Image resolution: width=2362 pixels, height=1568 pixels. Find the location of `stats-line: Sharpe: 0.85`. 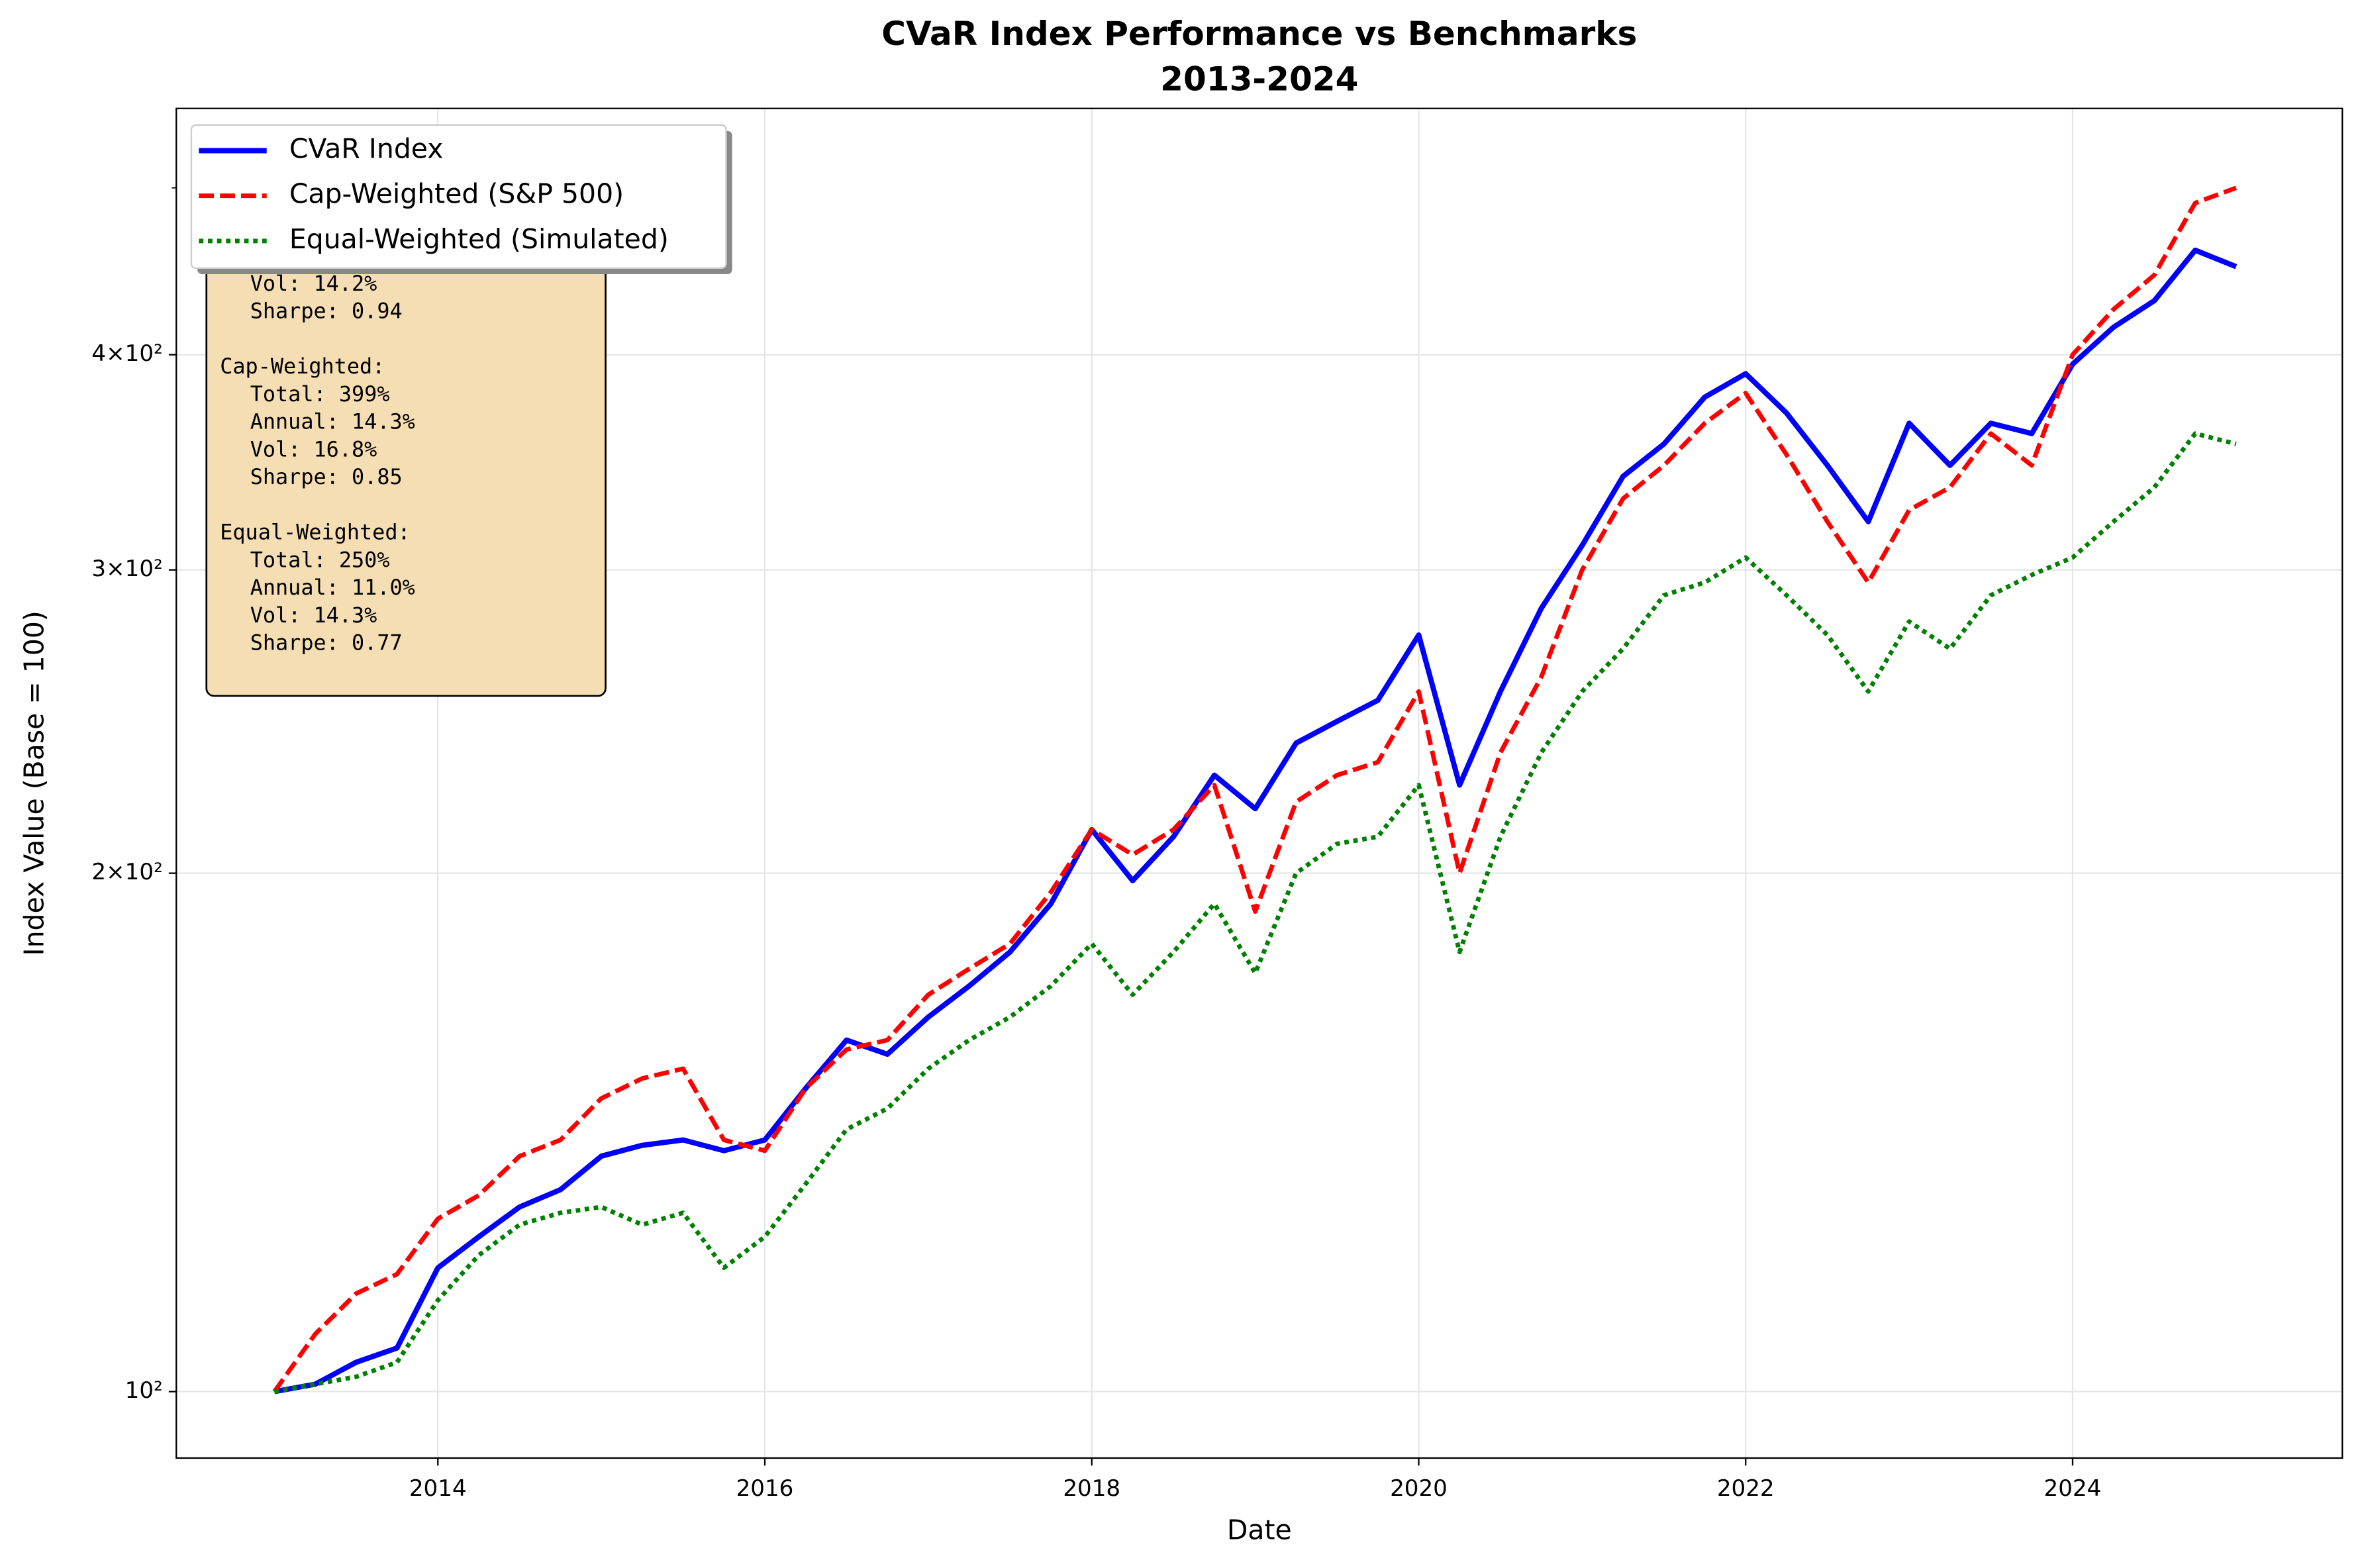

stats-line: Sharpe: 0.85 is located at coordinates (326, 476).